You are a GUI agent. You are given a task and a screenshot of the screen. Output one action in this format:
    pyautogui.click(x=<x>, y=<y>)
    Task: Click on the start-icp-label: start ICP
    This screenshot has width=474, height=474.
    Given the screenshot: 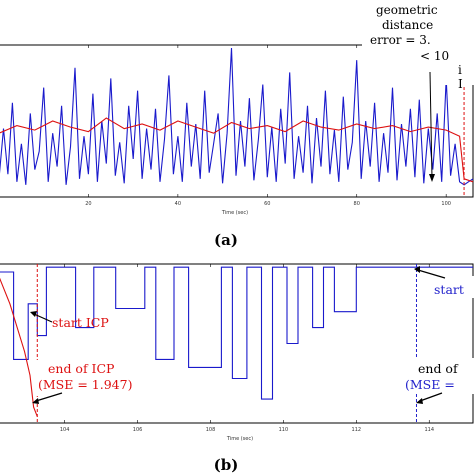 What is the action you would take?
    pyautogui.click(x=80, y=322)
    